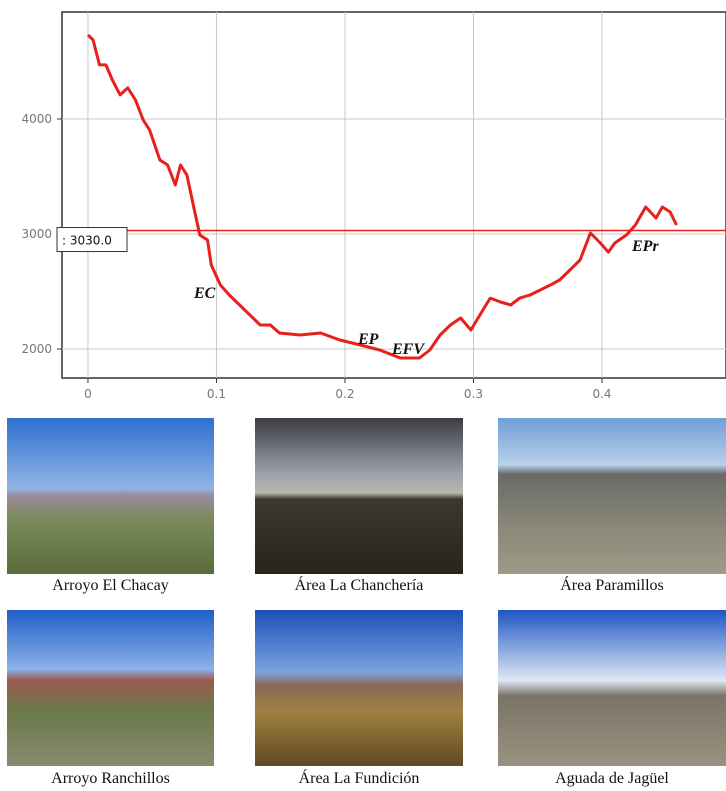  What do you see at coordinates (88, 394) in the screenshot?
I see `x-tick-label: 0` at bounding box center [88, 394].